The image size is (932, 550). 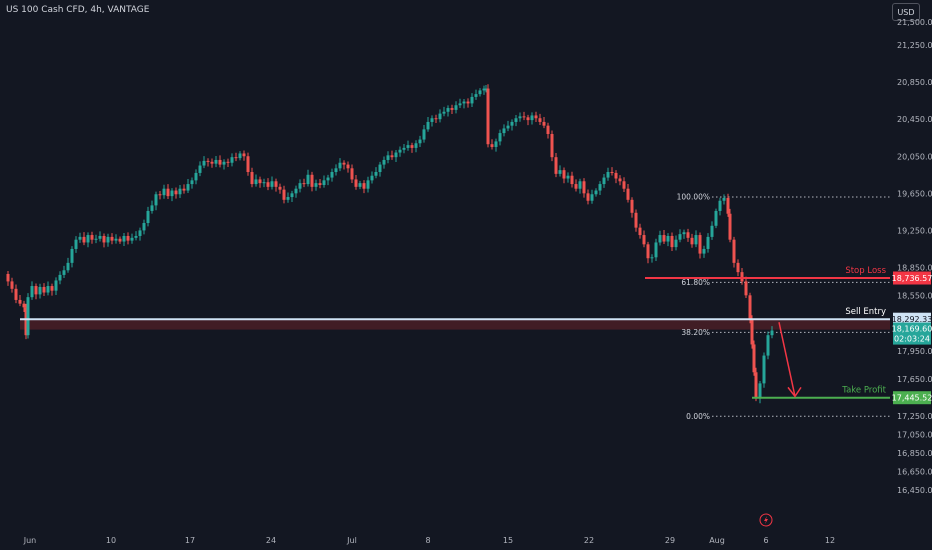 I want to click on time-axis: Jun 10 17 24 Jul 8 15 22 29 Aug 6 12, so click(x=429, y=540).